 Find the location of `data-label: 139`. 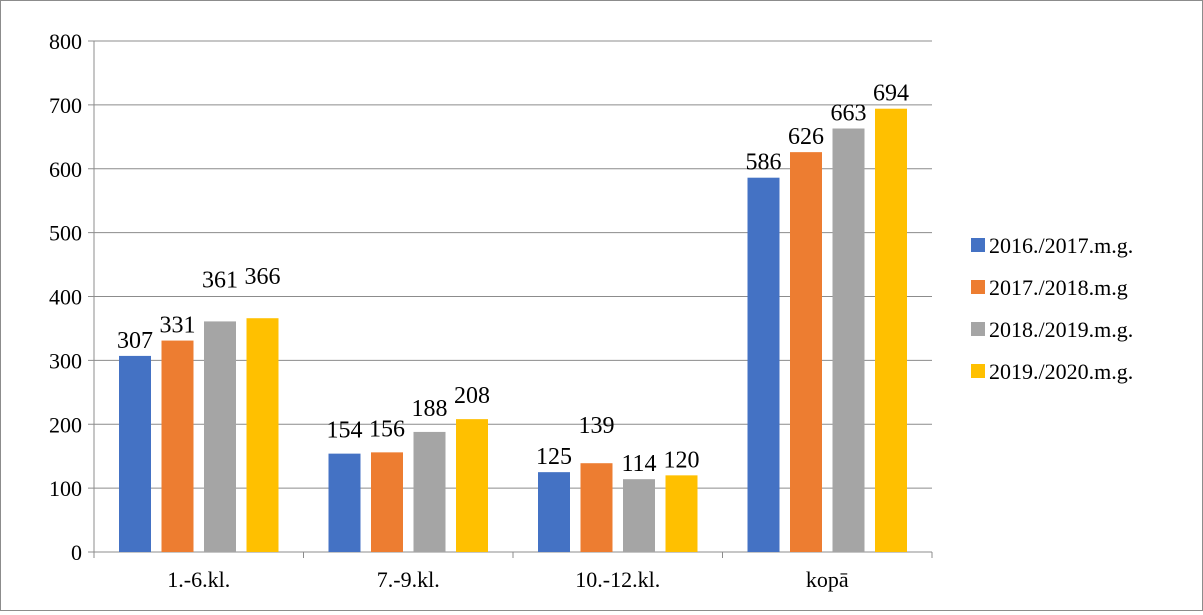

data-label: 139 is located at coordinates (597, 426).